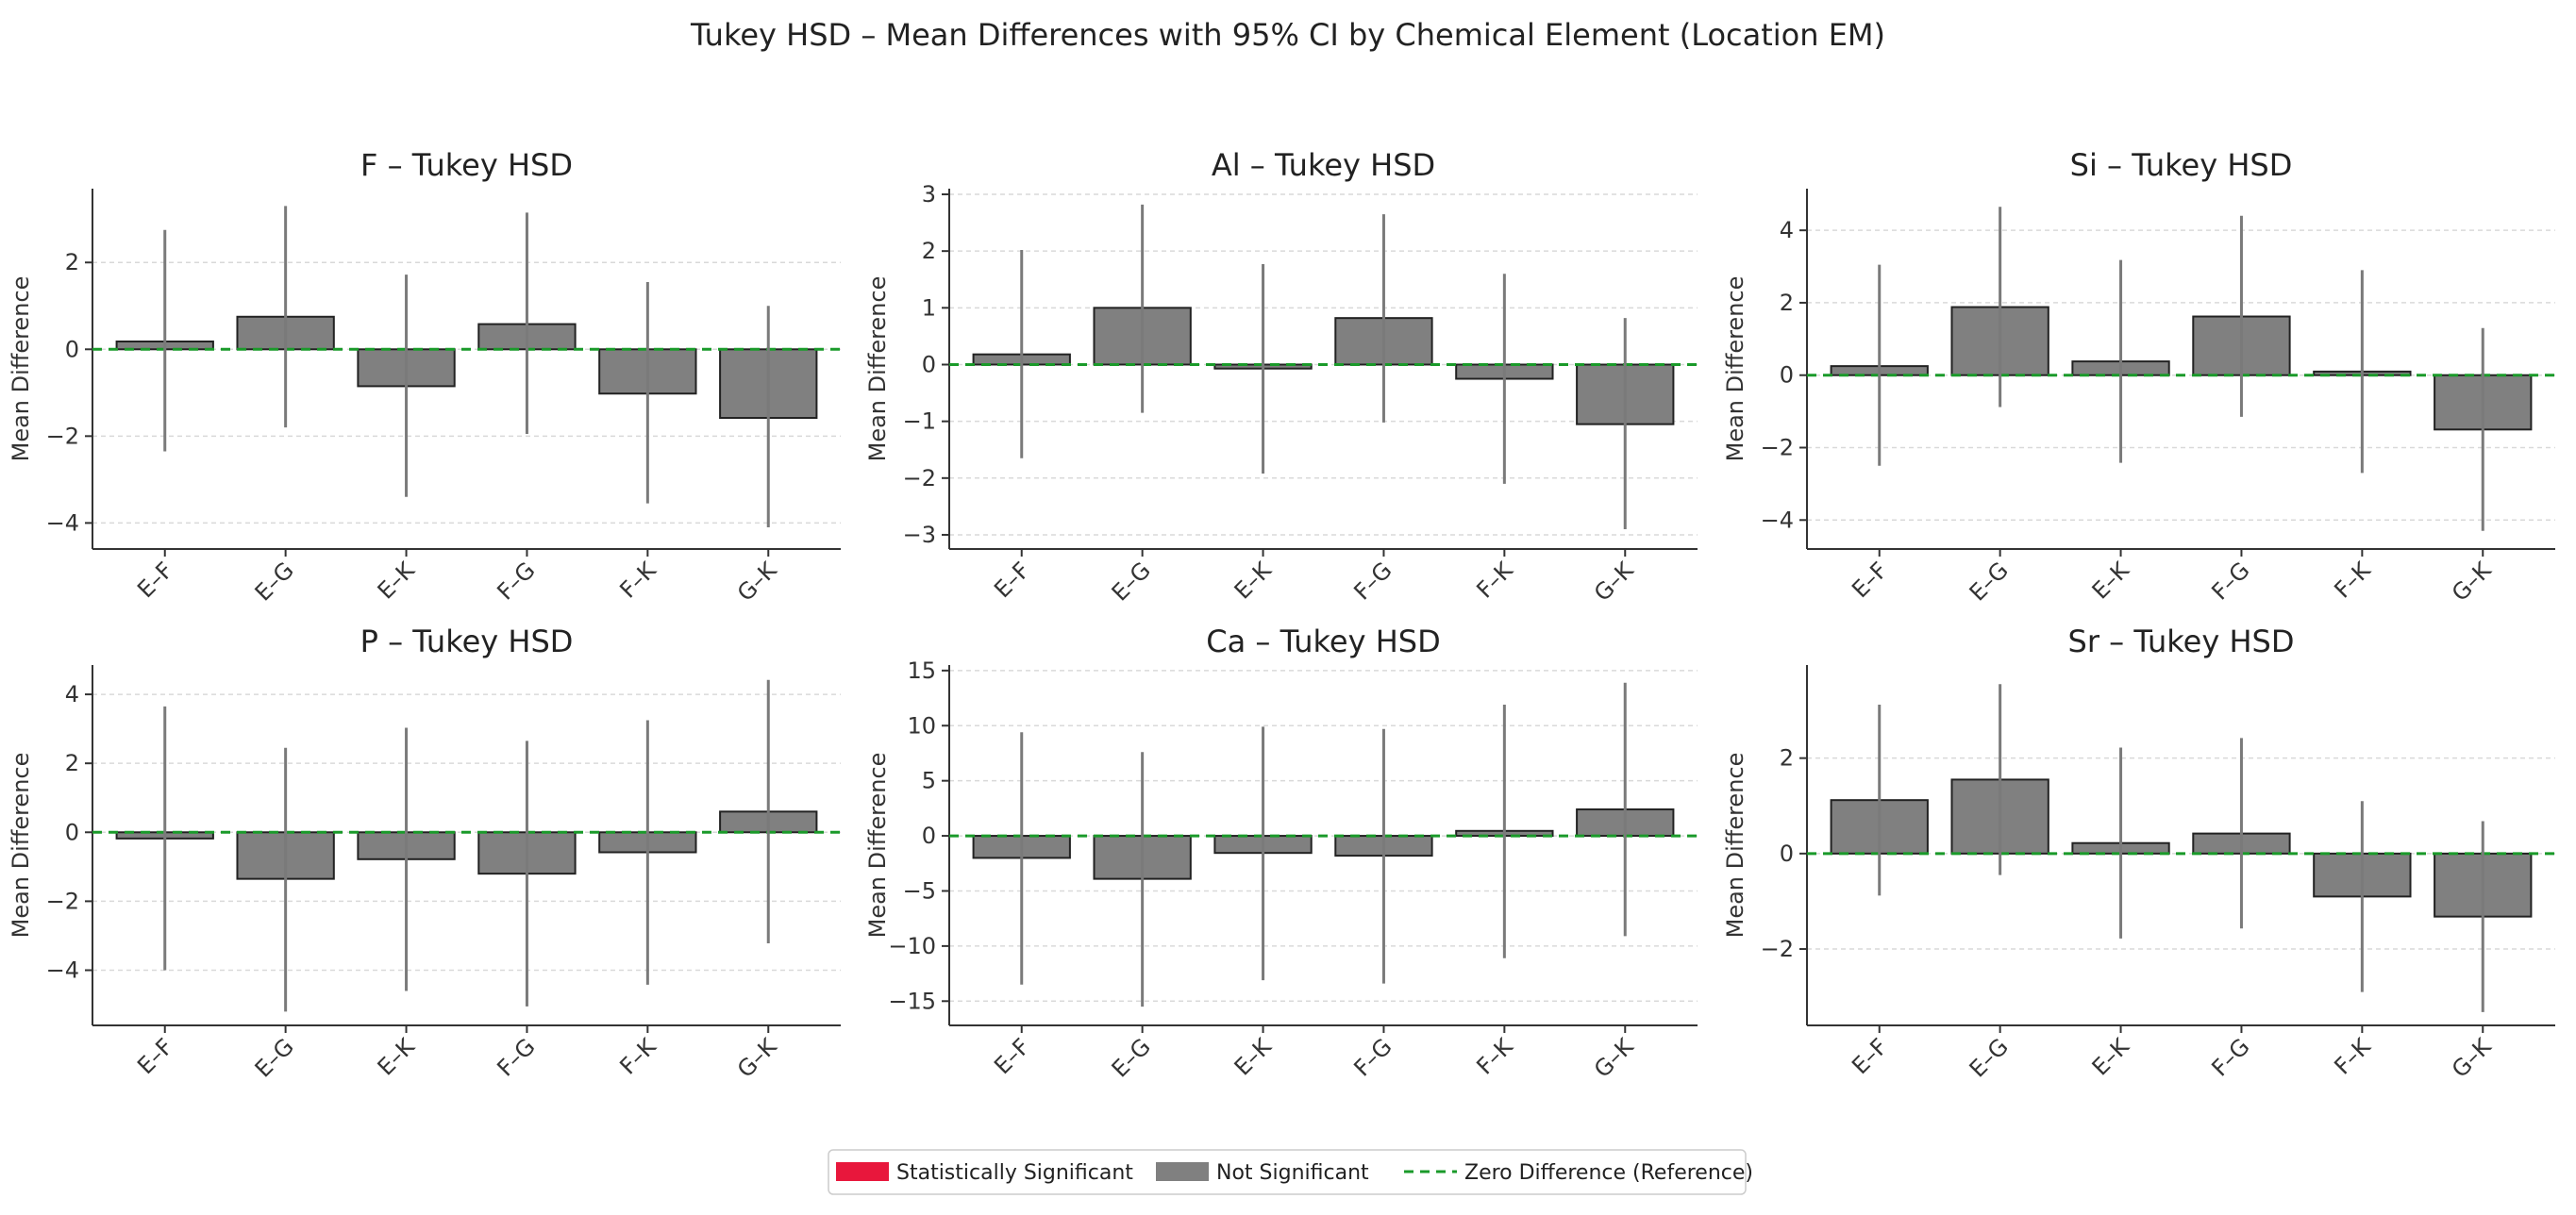 The image size is (2576, 1215). Describe the element at coordinates (1253, 581) in the screenshot. I see `x-tick-label-al-2: E–K` at that location.